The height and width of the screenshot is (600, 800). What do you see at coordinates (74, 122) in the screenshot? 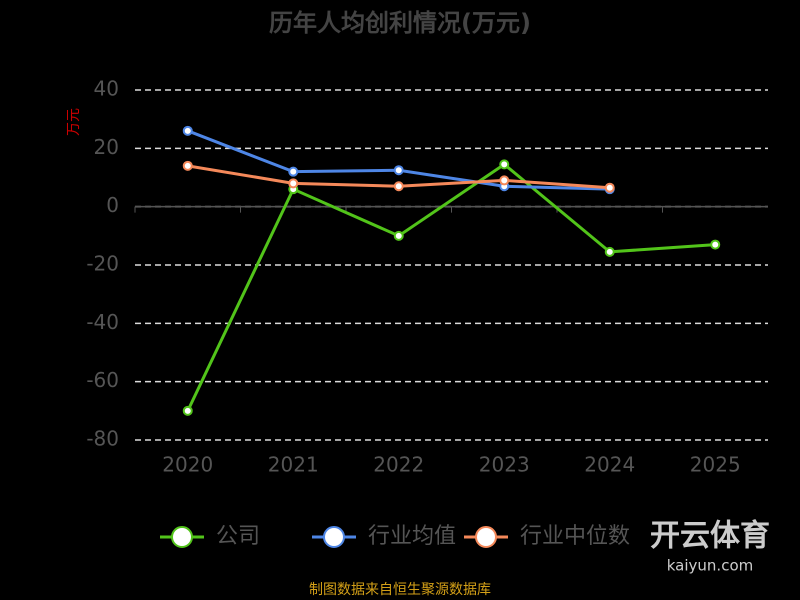
I see `y-axis-label: 万元` at bounding box center [74, 122].